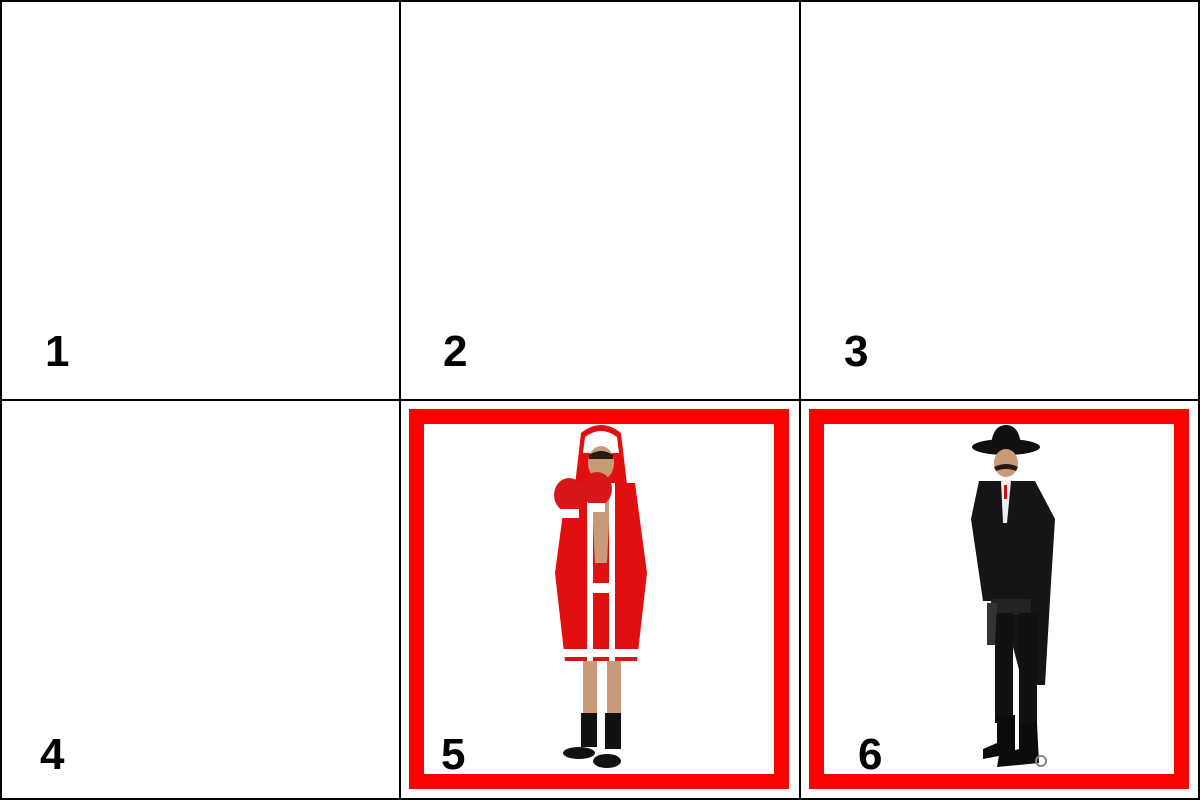  What do you see at coordinates (57, 351) in the screenshot?
I see `tile-number: 1` at bounding box center [57, 351].